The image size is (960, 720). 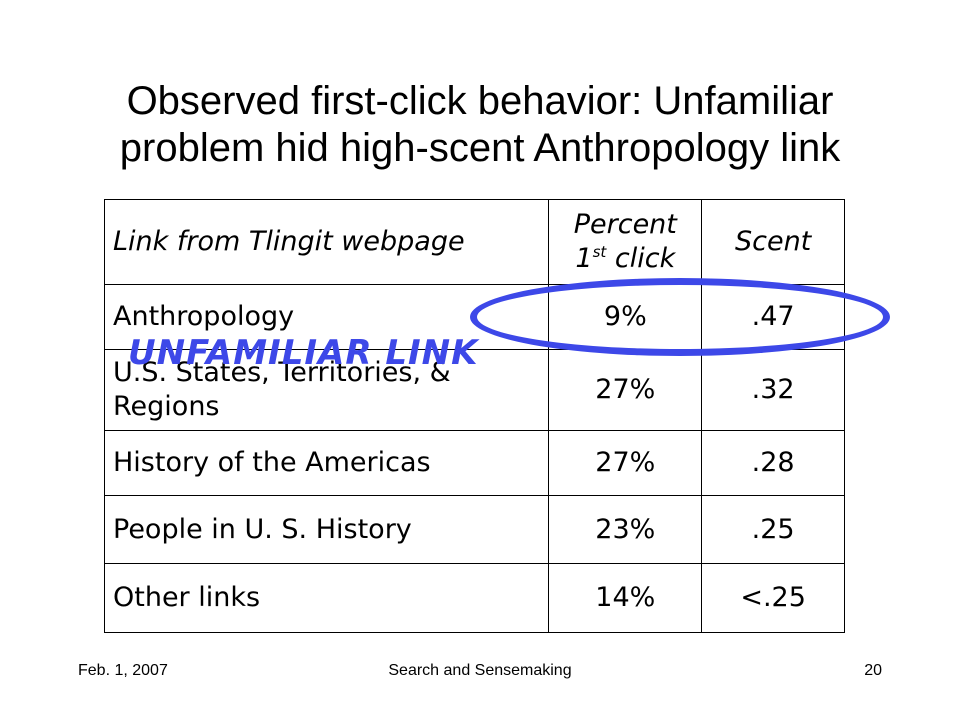 What do you see at coordinates (773, 390) in the screenshot?
I see `row-scent: .32` at bounding box center [773, 390].